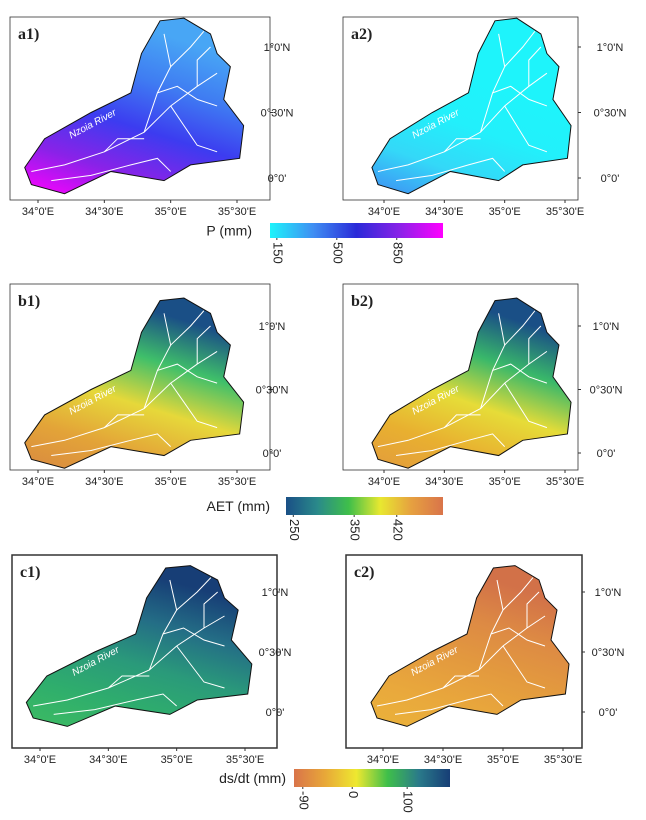 The width and height of the screenshot is (646, 820). What do you see at coordinates (362, 301) in the screenshot?
I see `panel-label: b2)` at bounding box center [362, 301].